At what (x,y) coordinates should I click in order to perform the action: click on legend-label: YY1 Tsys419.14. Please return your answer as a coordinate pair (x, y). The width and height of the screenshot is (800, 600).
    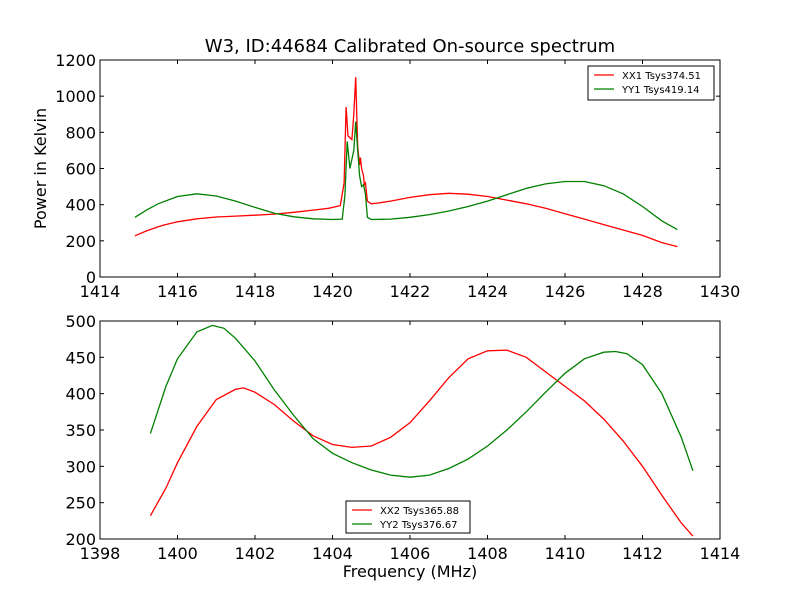
    Looking at the image, I should click on (660, 90).